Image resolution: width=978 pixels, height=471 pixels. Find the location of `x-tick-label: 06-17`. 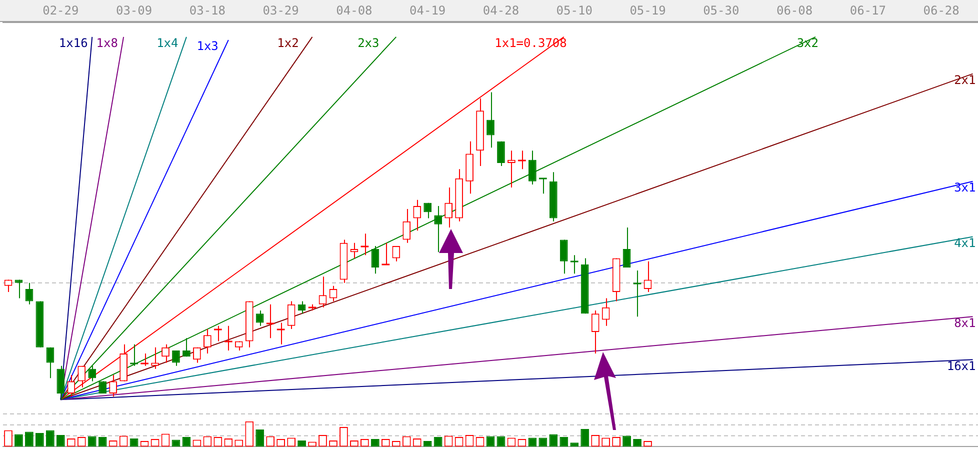

x-tick-label: 06-17 is located at coordinates (868, 10).